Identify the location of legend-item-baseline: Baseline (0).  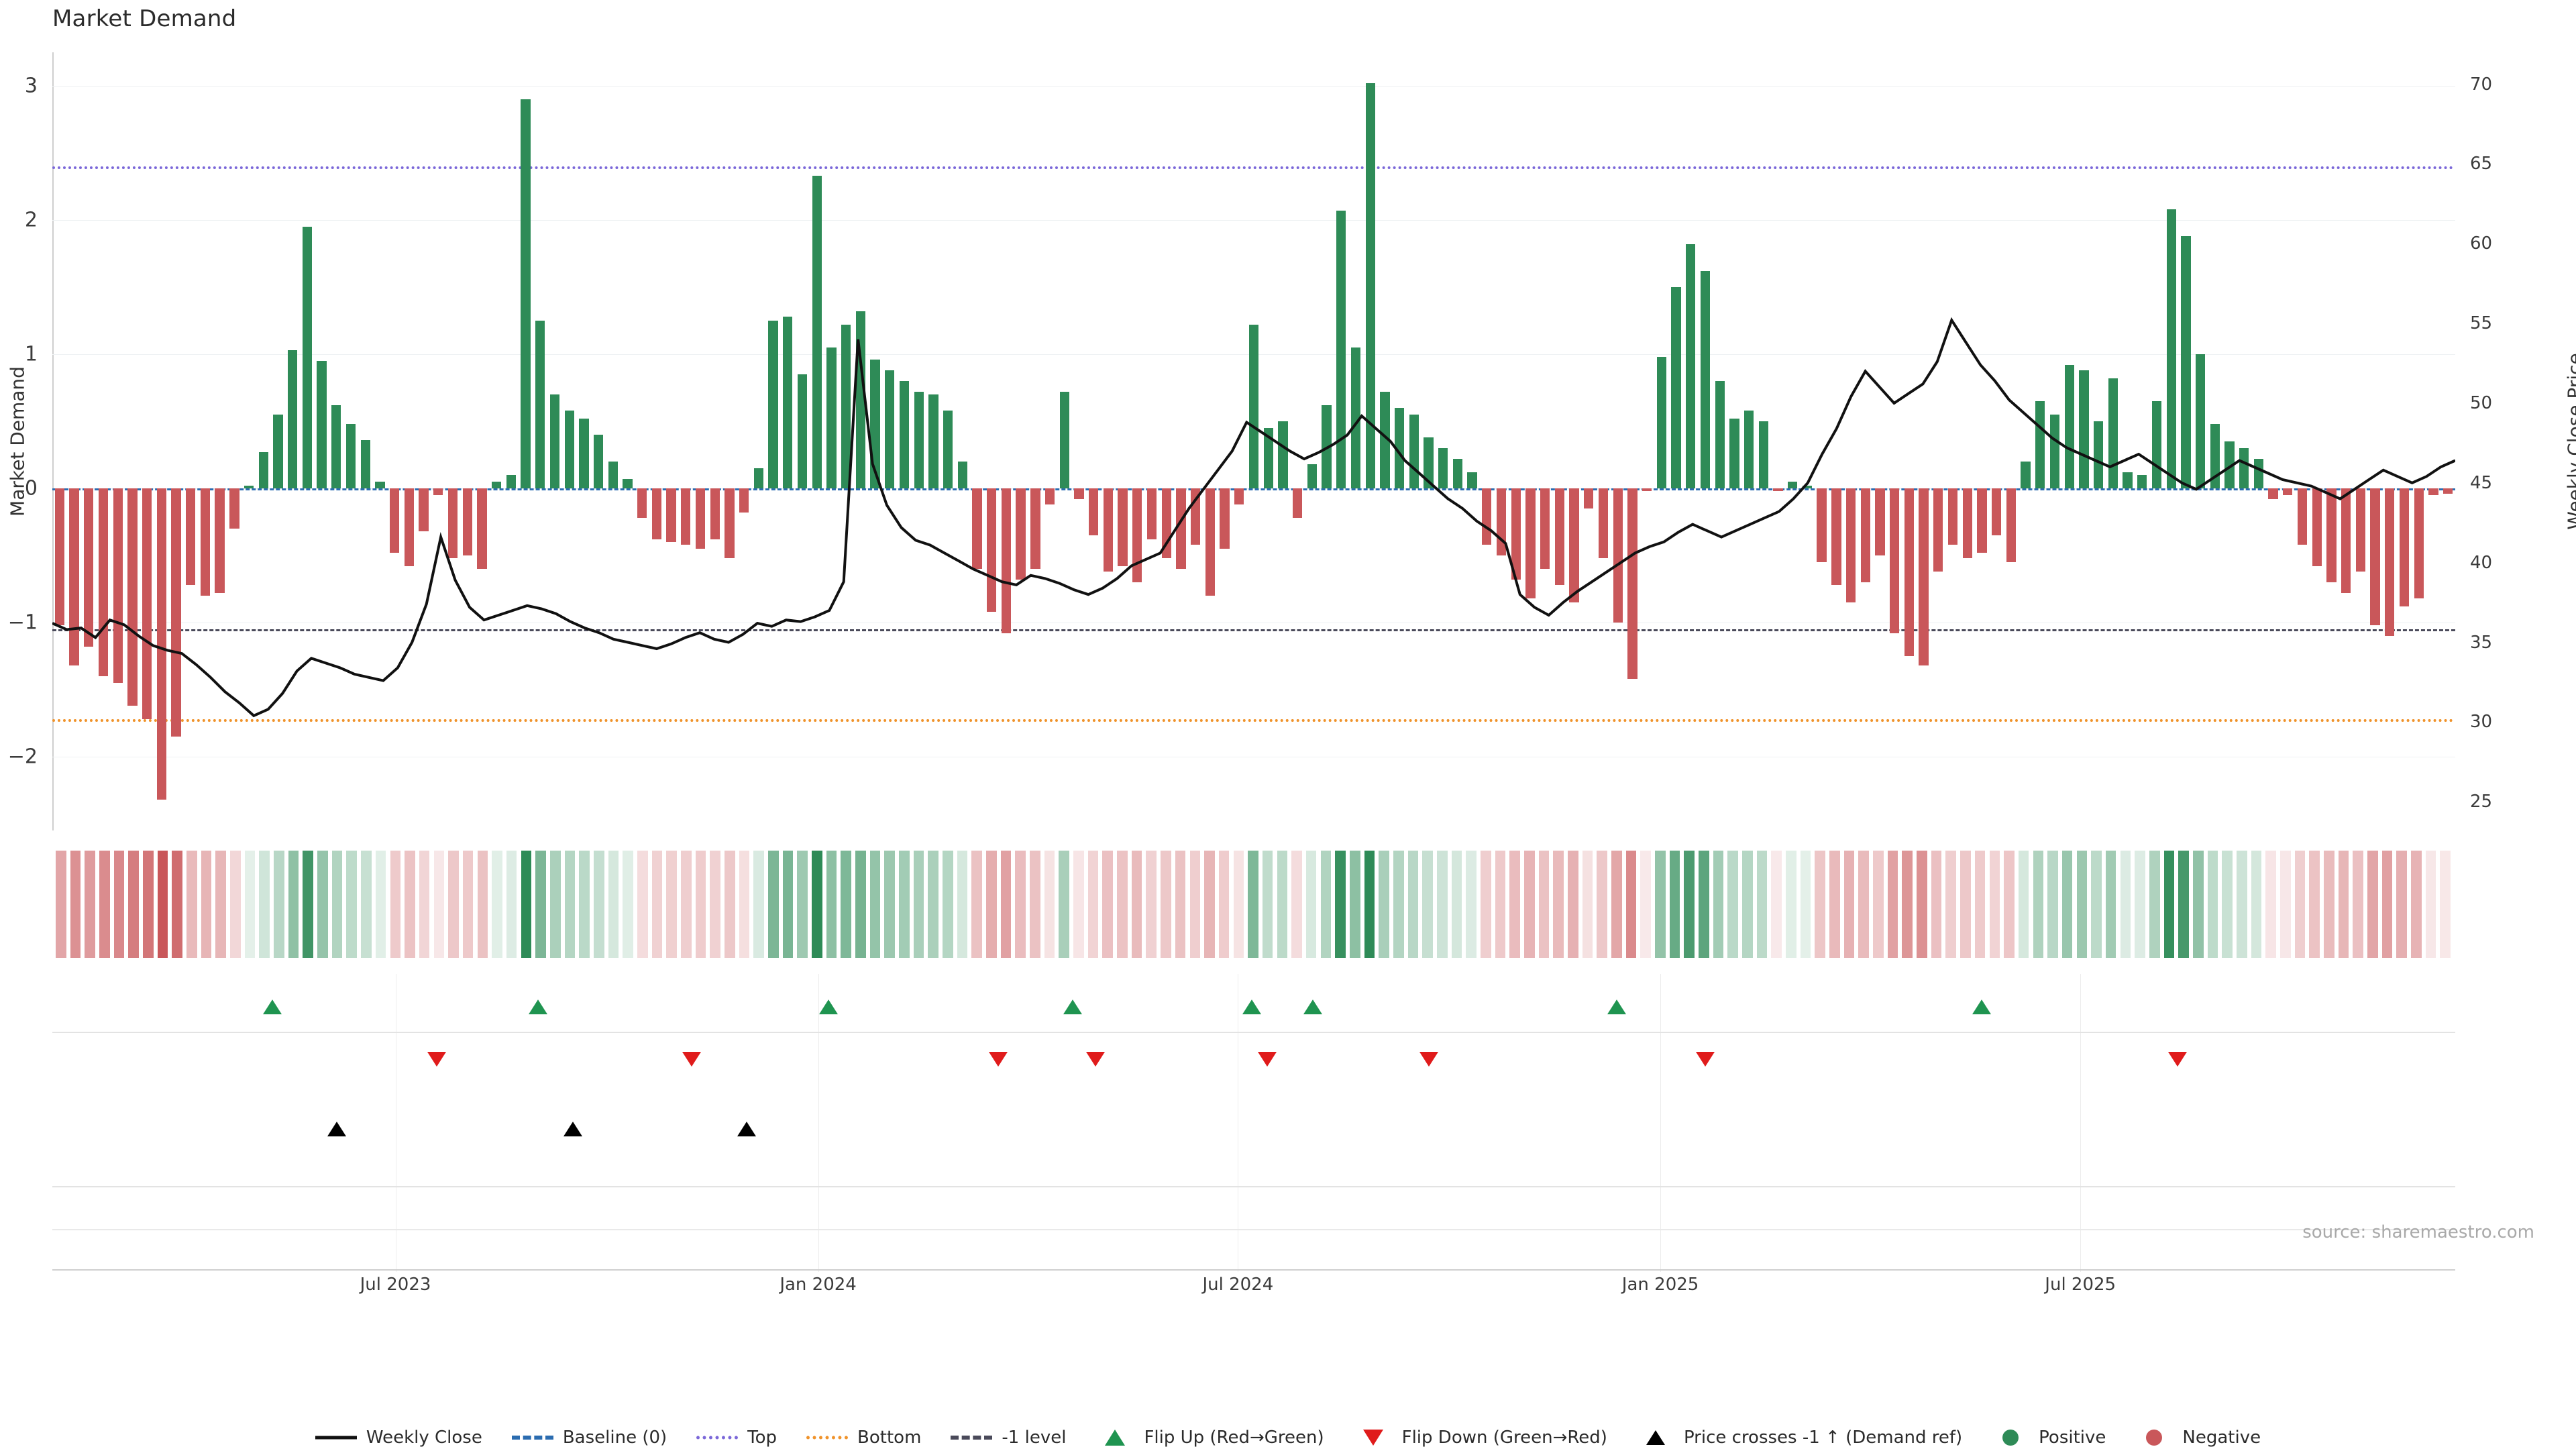
(589, 1438).